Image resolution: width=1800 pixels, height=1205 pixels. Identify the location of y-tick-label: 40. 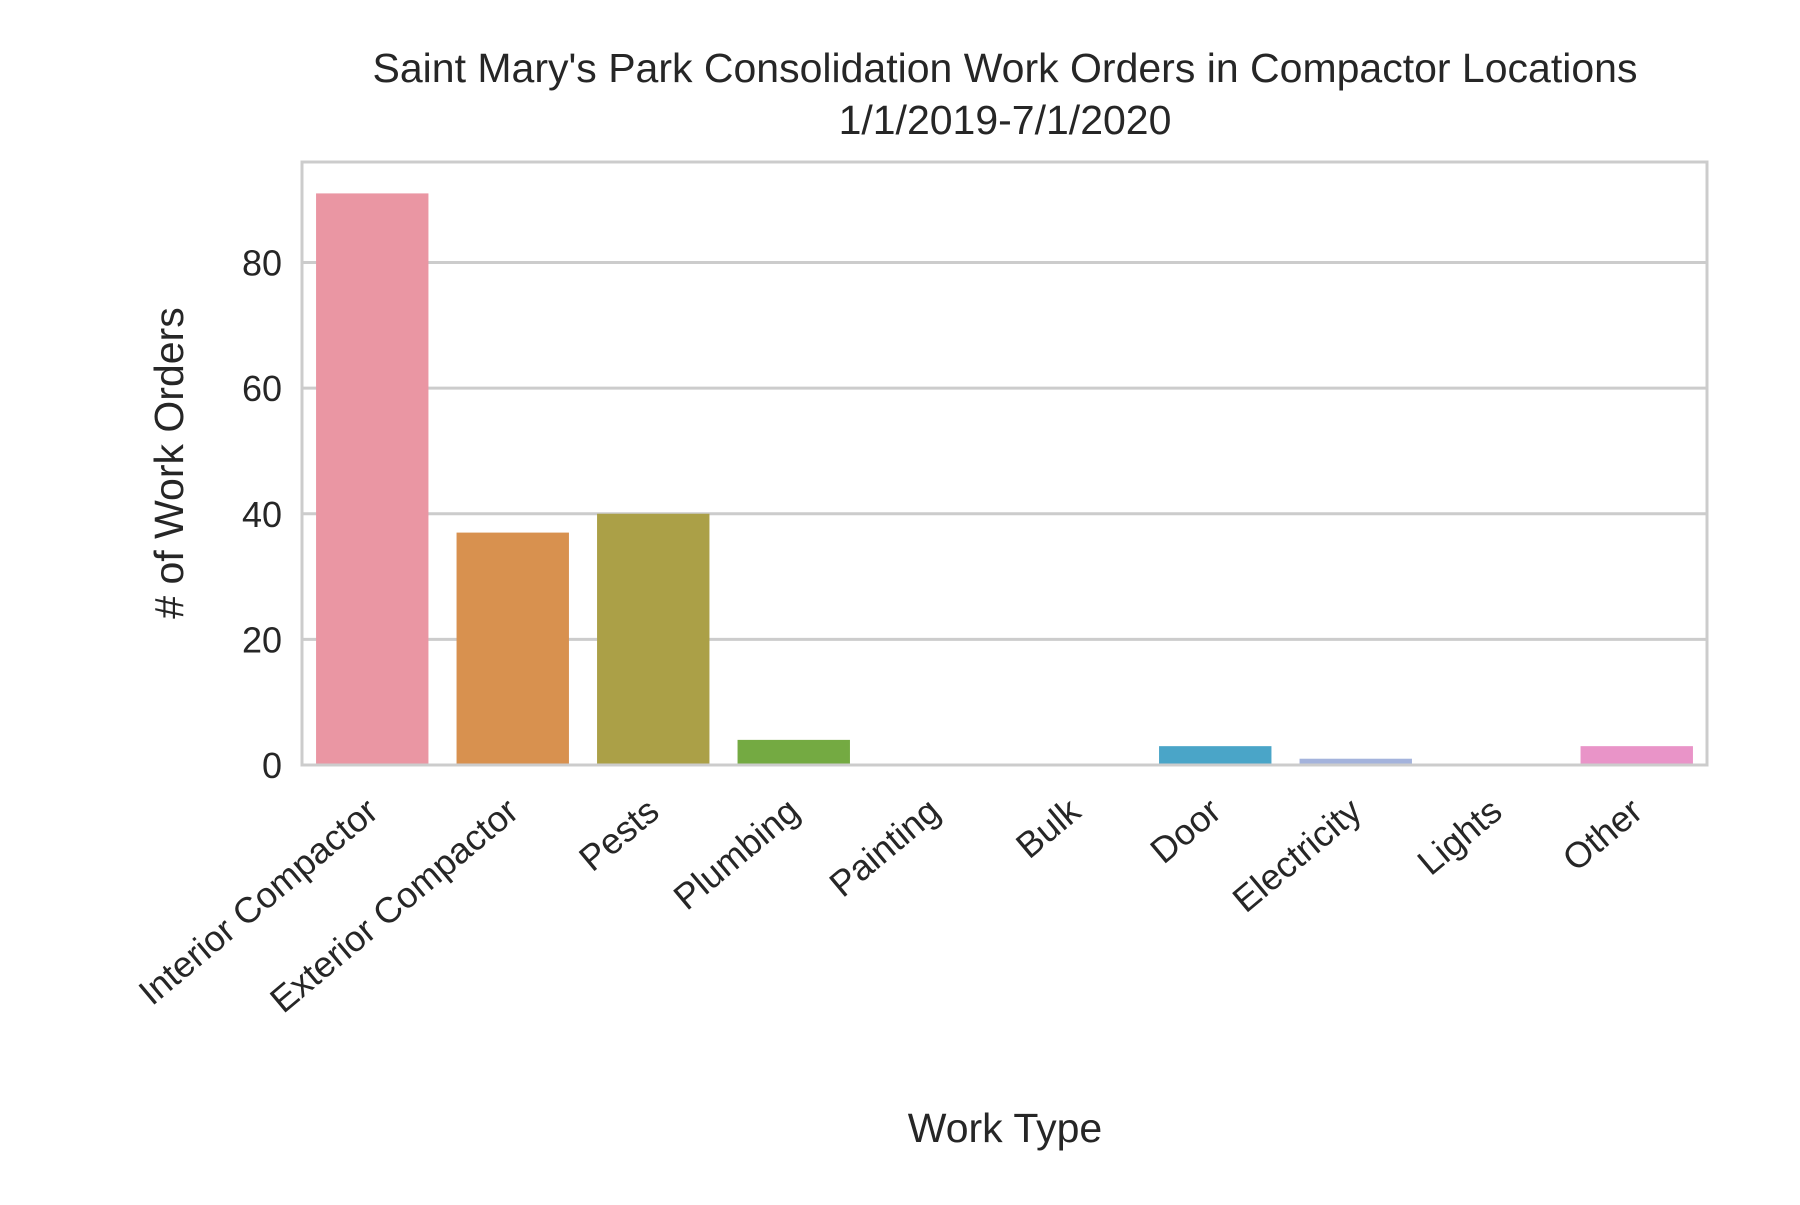
(262, 514).